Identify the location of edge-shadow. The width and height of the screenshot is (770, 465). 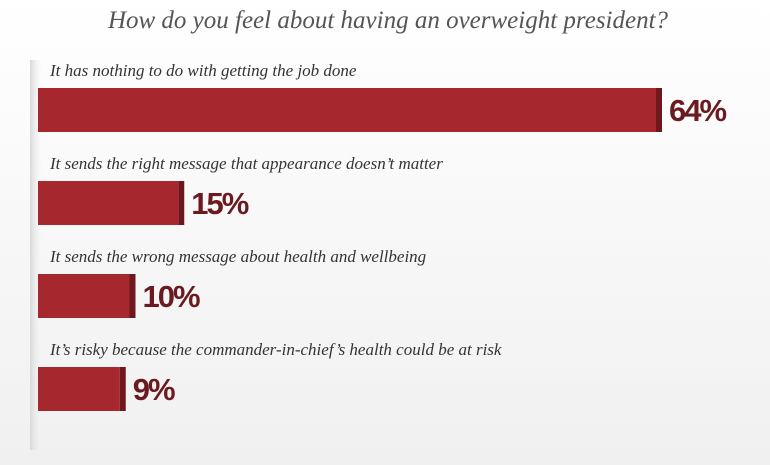
(36, 255).